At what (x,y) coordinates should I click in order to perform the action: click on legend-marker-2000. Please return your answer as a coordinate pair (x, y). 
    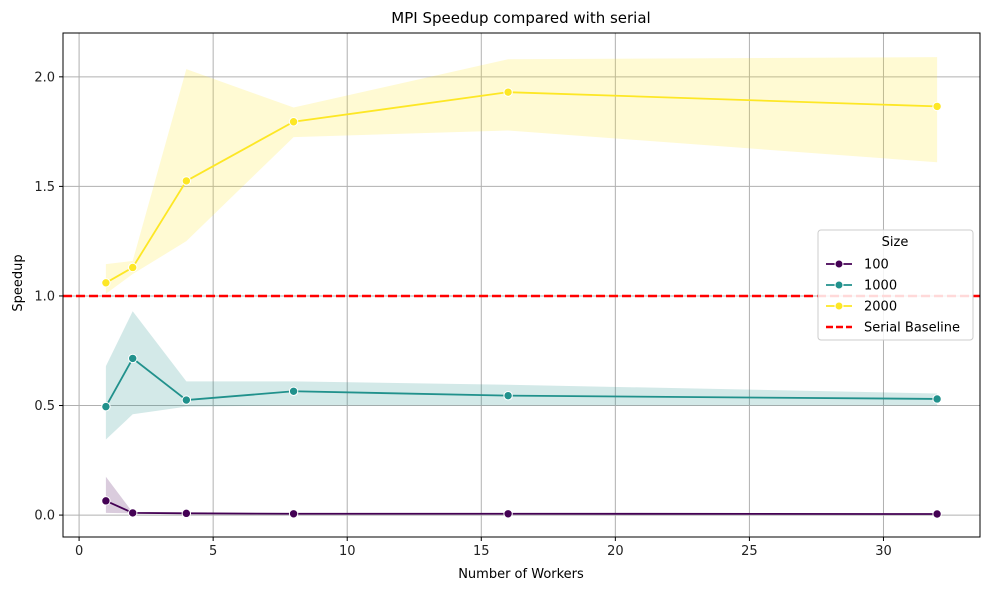
    Looking at the image, I should click on (839, 306).